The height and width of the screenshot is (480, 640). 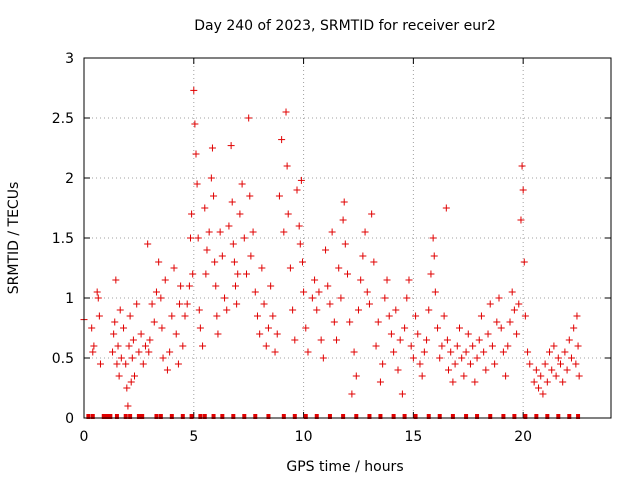 What do you see at coordinates (193, 437) in the screenshot?
I see `x-tick-label: 5` at bounding box center [193, 437].